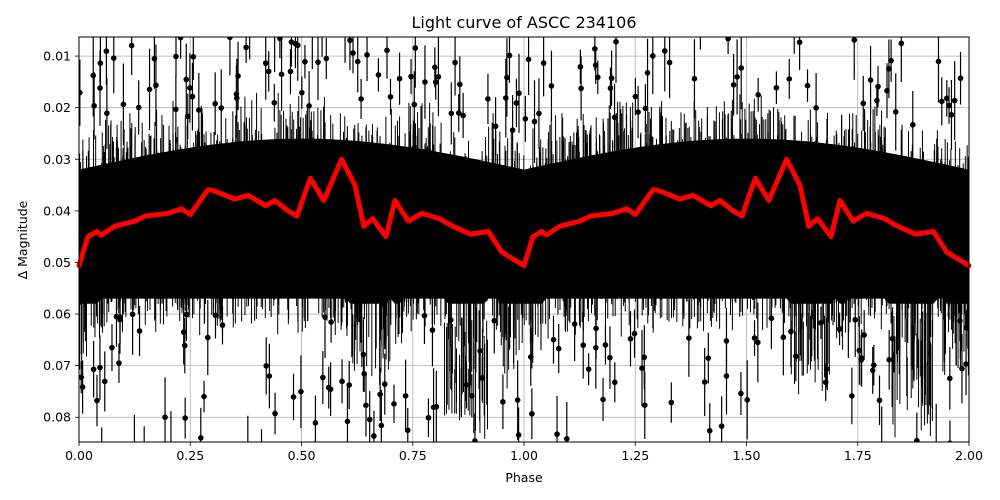 This screenshot has height=500, width=1000. Describe the element at coordinates (635, 455) in the screenshot. I see `x-tick-label: 1.25` at that location.